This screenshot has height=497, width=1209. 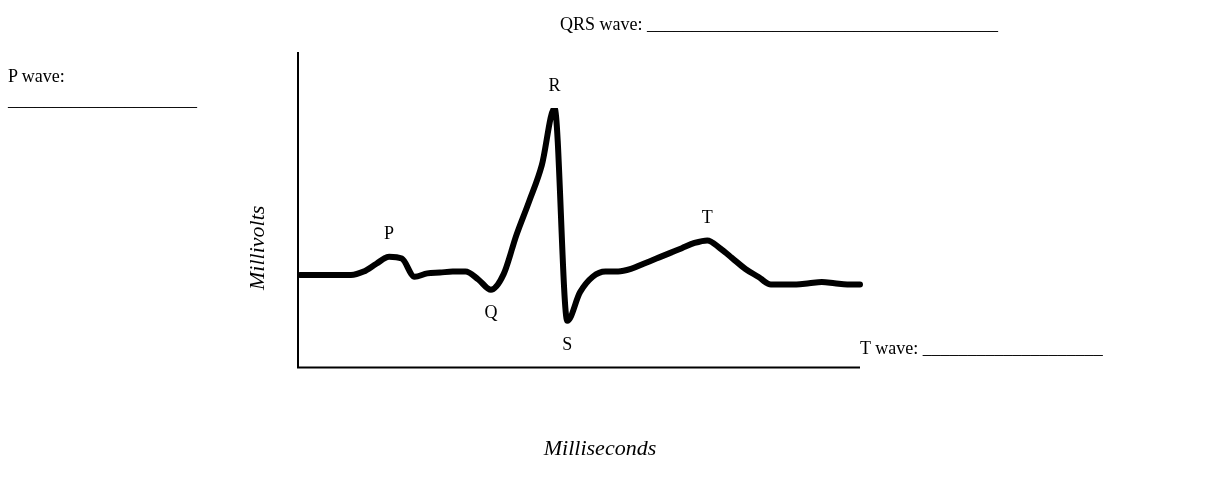 I want to click on annotation: Q, so click(x=491, y=312).